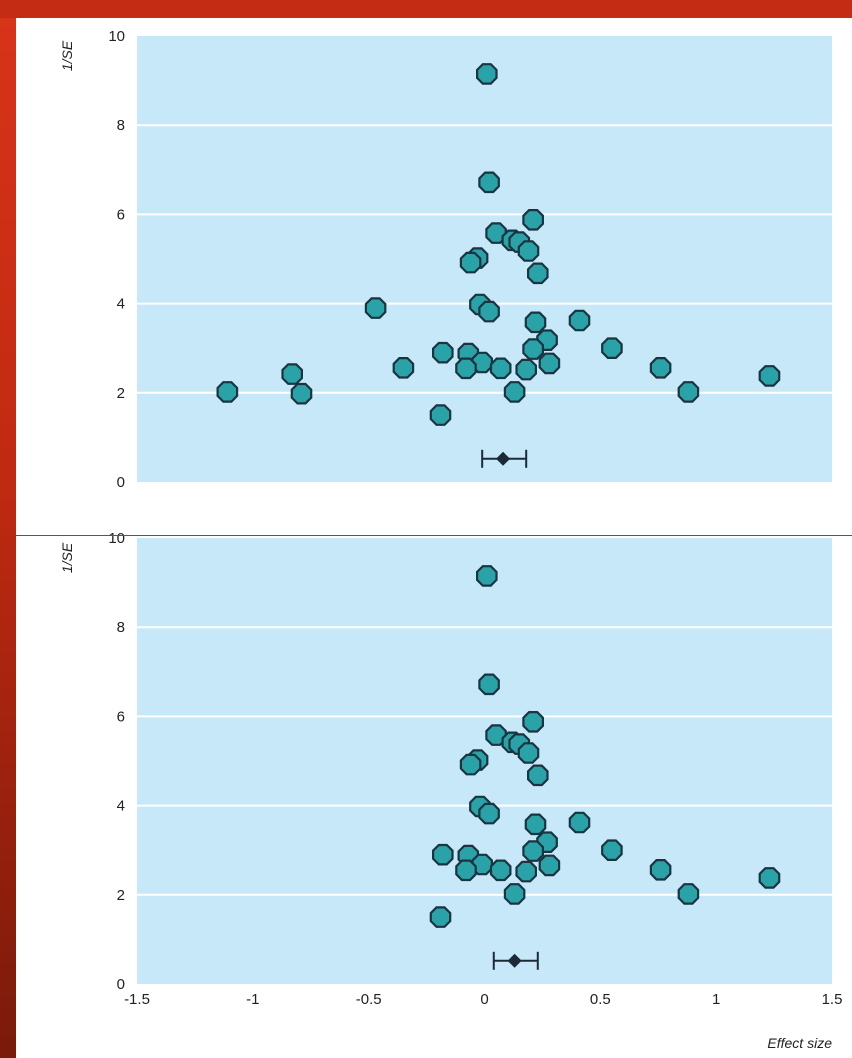  What do you see at coordinates (484, 999) in the screenshot?
I see `x-tick-label: 0` at bounding box center [484, 999].